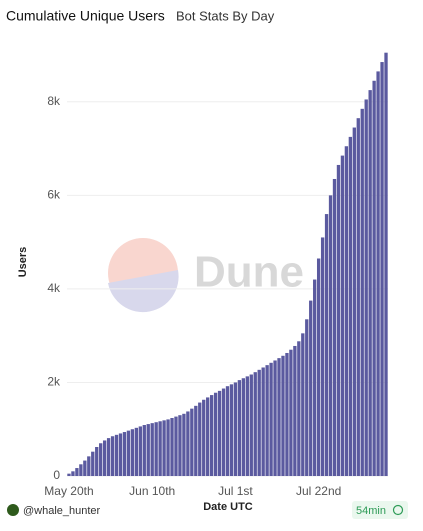 The height and width of the screenshot is (531, 423). What do you see at coordinates (54, 101) in the screenshot?
I see `y-tick-label: 8k` at bounding box center [54, 101].